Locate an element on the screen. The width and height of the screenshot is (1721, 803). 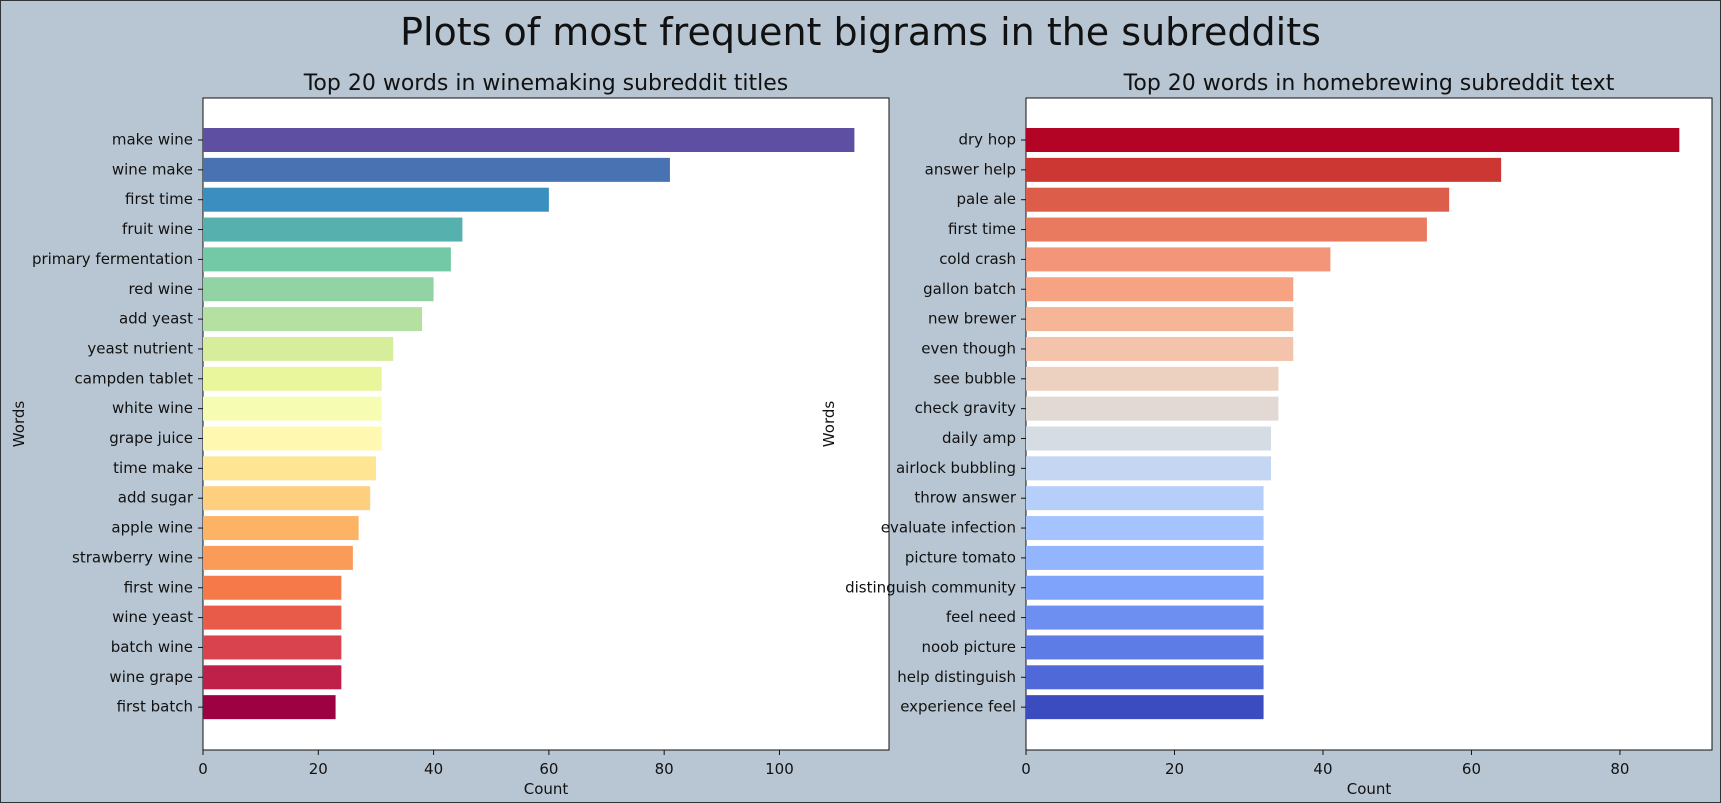
homebrewing-bar-throw-answer is located at coordinates (1145, 498).